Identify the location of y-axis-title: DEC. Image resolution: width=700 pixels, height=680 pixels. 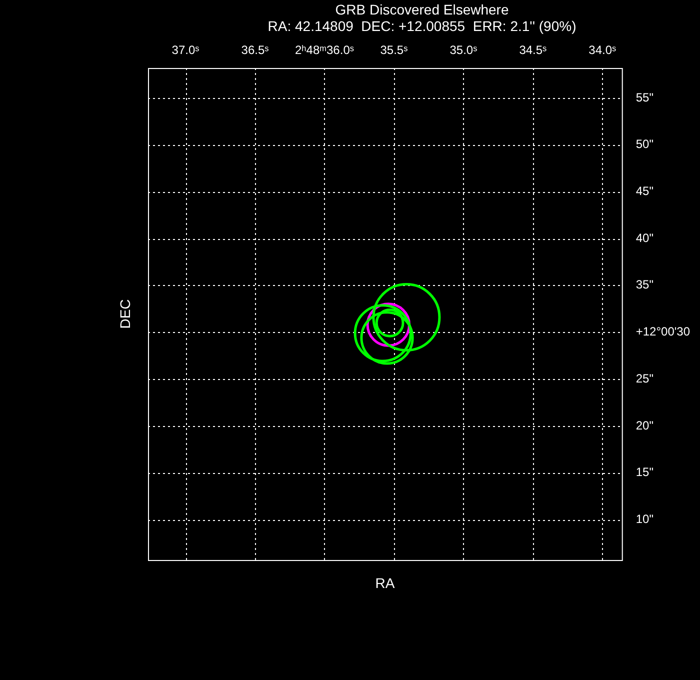
(124, 314).